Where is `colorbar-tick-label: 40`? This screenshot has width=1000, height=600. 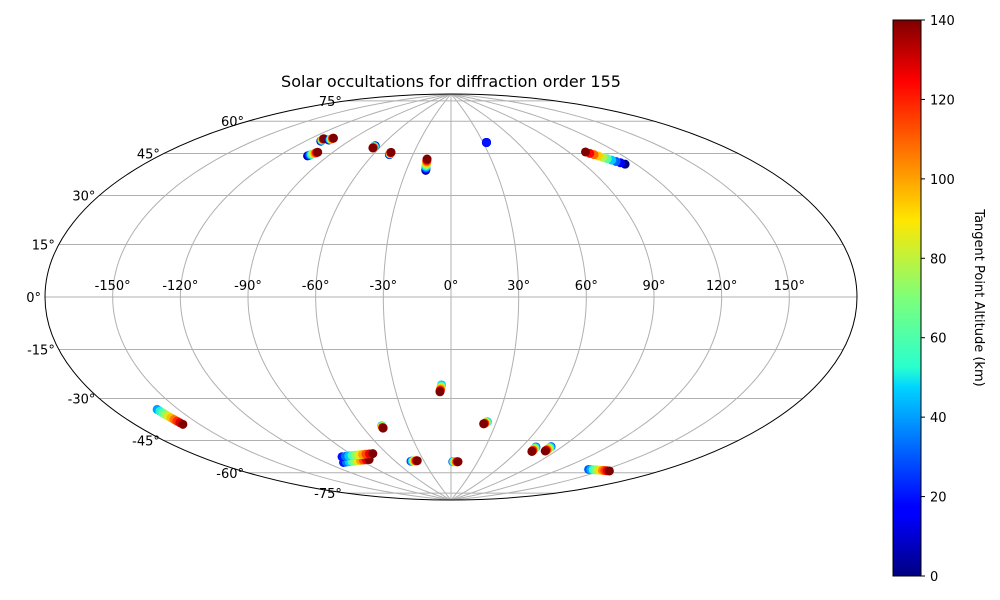 colorbar-tick-label: 40 is located at coordinates (938, 418).